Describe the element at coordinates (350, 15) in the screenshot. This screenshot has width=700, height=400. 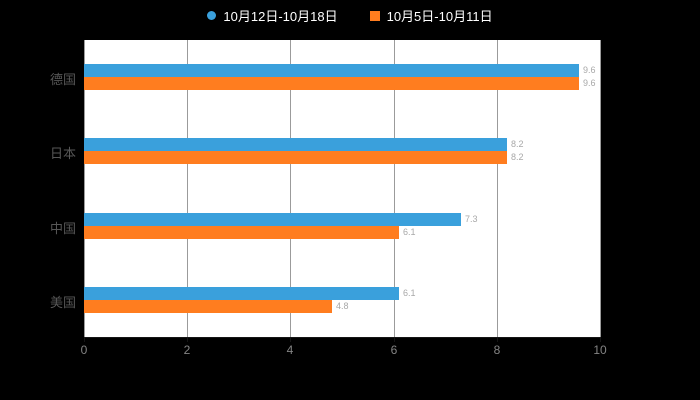
I see `chart-legend: 10月12日-10月18日 10月5日-10月11日` at that location.